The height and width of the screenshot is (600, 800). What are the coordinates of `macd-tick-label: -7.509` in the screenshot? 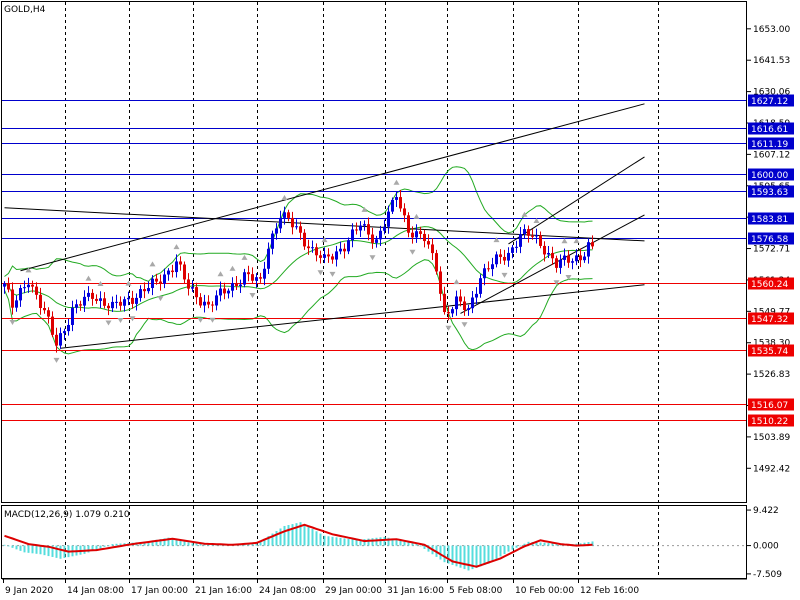 It's located at (767, 575).